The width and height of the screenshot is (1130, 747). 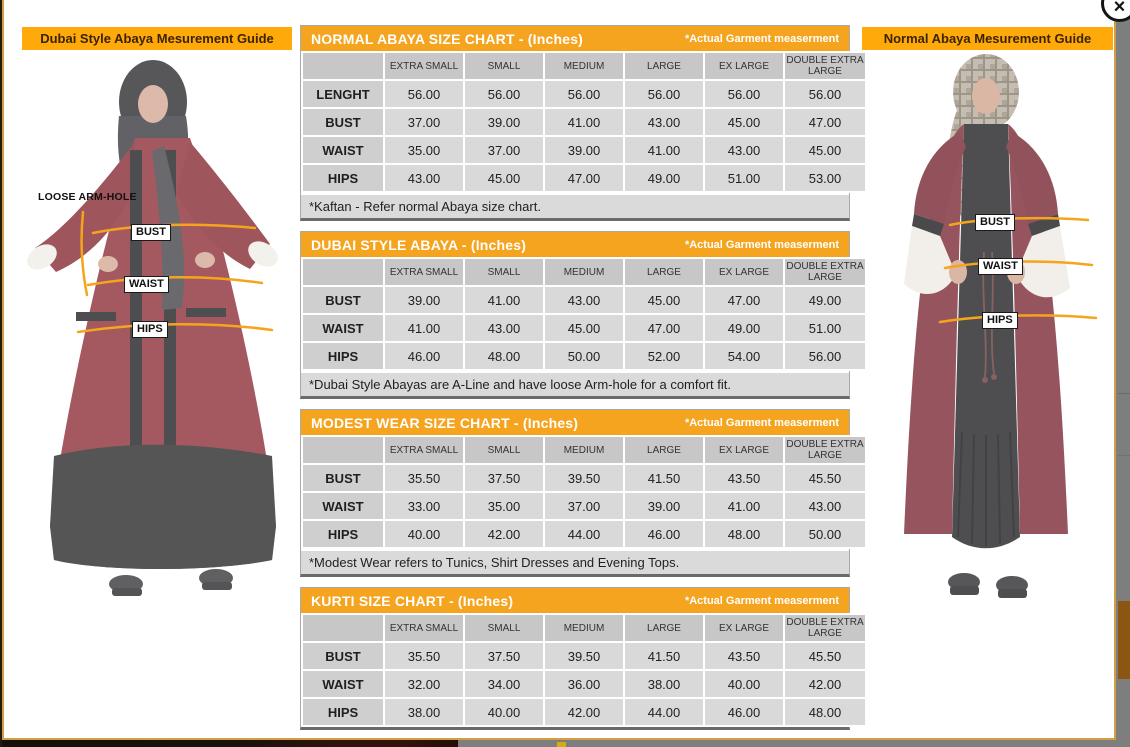 I want to click on size-value-cell: 38.00, so click(x=424, y=712).